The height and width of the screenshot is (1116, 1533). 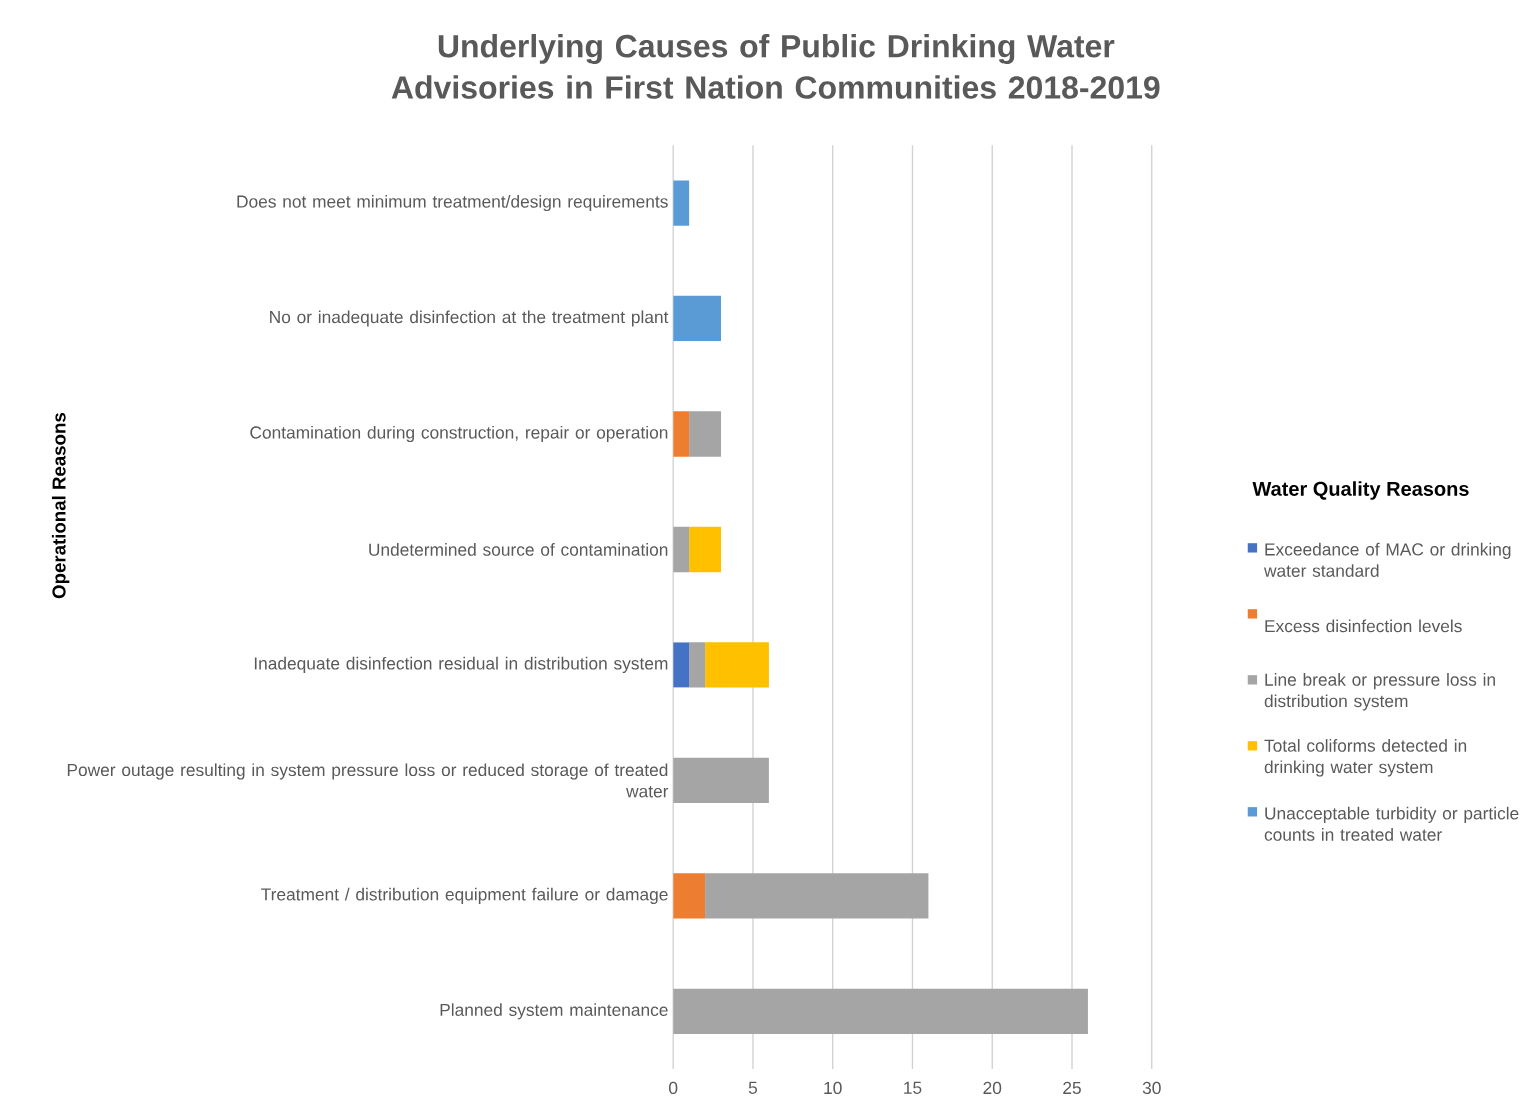 I want to click on y-tick-label: Contamination during construction, repair or operation, so click(x=459, y=434).